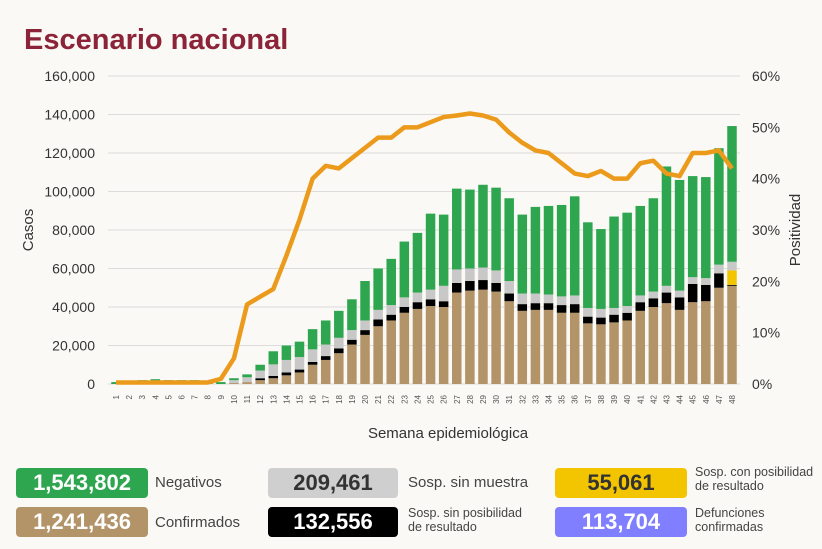  What do you see at coordinates (91, 384) in the screenshot?
I see `y-tick-label: 0` at bounding box center [91, 384].